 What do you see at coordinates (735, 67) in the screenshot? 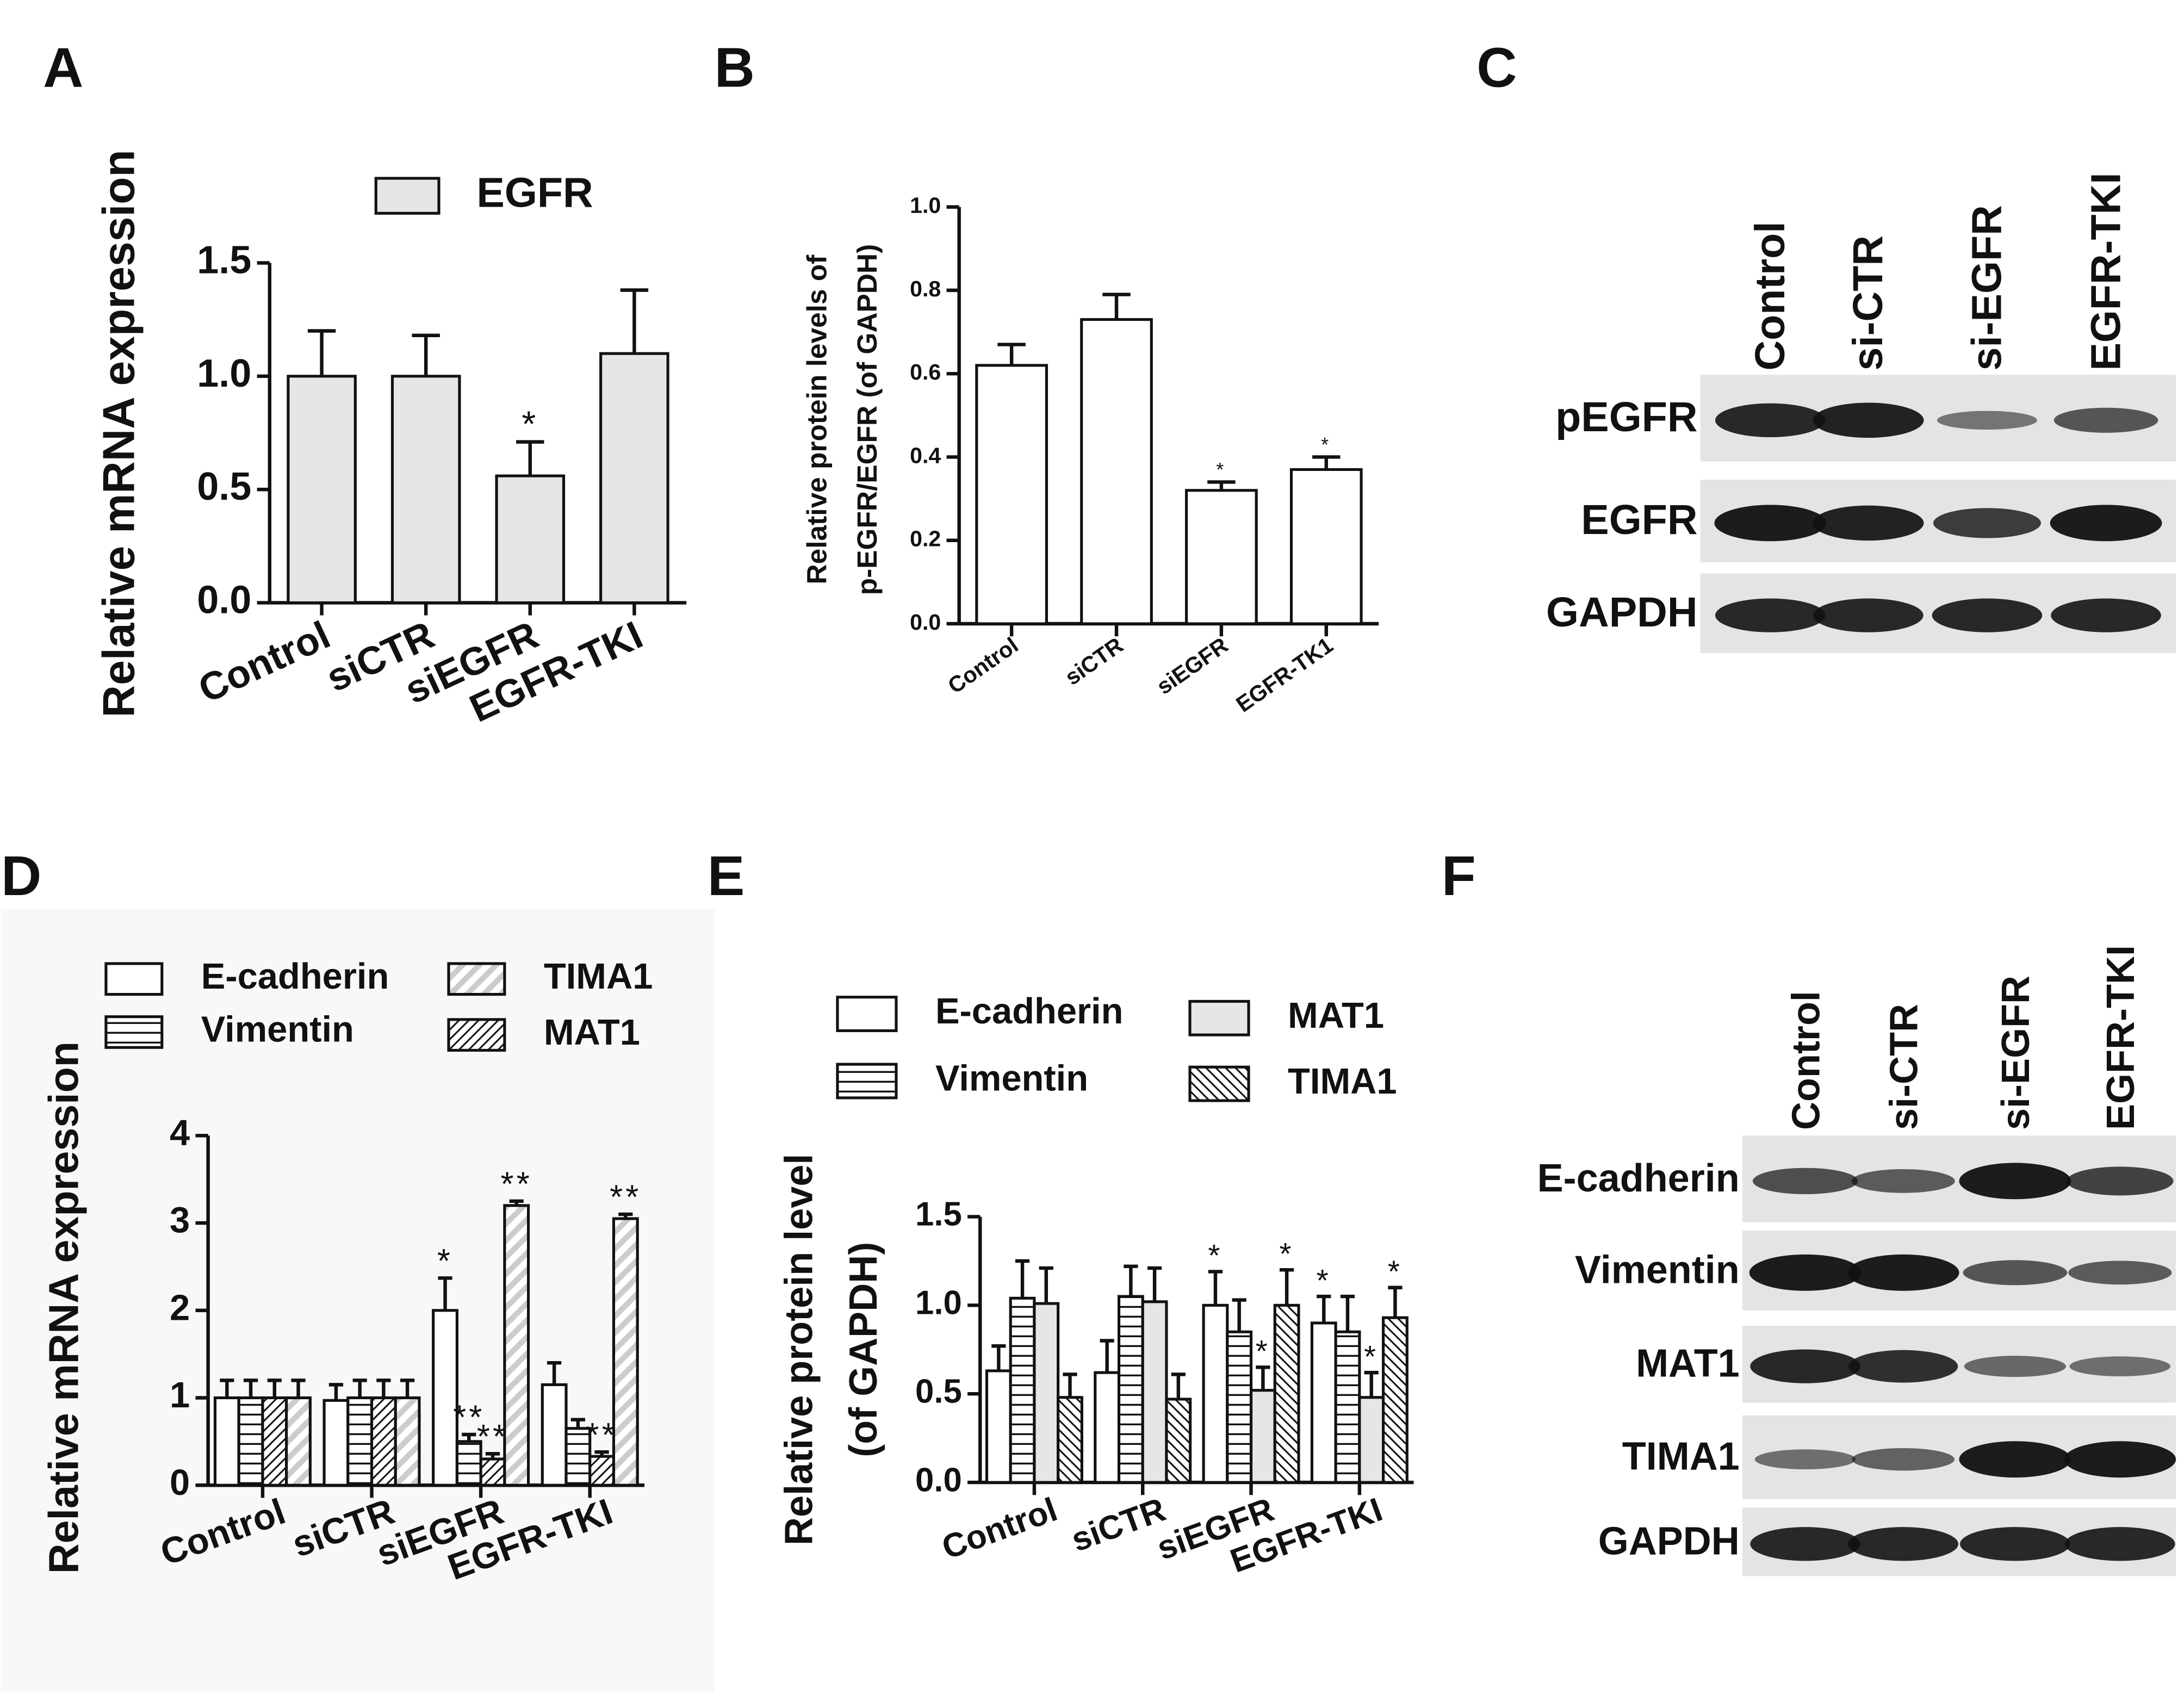
I see `panel-letter: B` at bounding box center [735, 67].